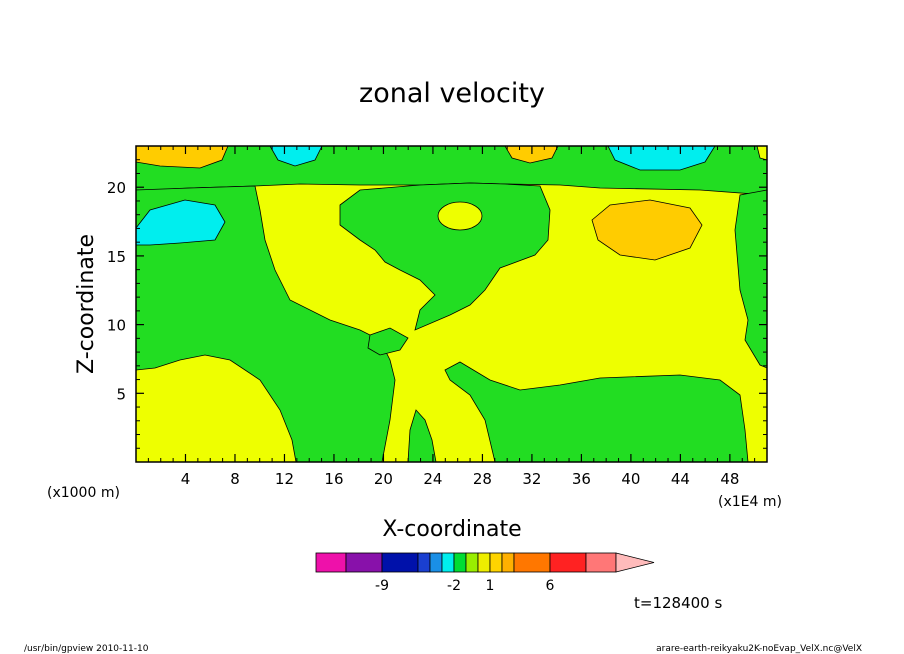 This screenshot has height=654, width=904. I want to click on x-scale-label: (x1E4 m), so click(750, 502).